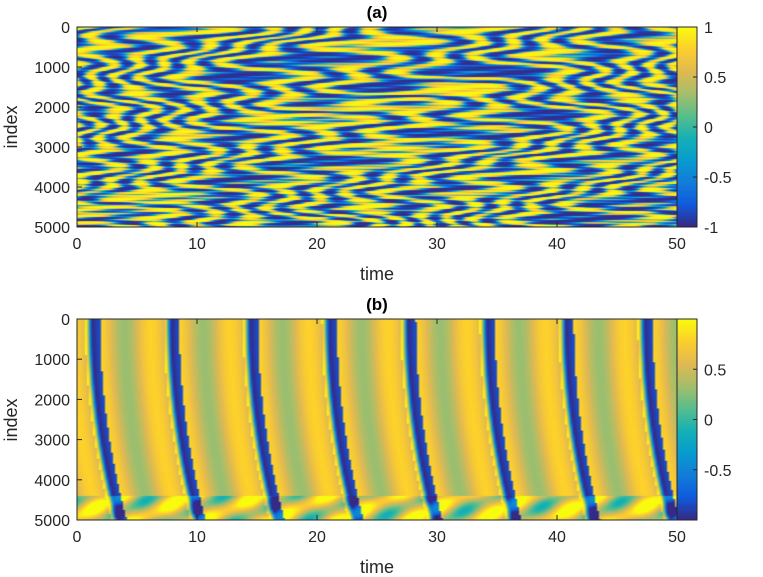 The width and height of the screenshot is (763, 577). What do you see at coordinates (58, 128) in the screenshot?
I see `y-ticks-a: 0 1000 2000 3000 4000 5000` at bounding box center [58, 128].